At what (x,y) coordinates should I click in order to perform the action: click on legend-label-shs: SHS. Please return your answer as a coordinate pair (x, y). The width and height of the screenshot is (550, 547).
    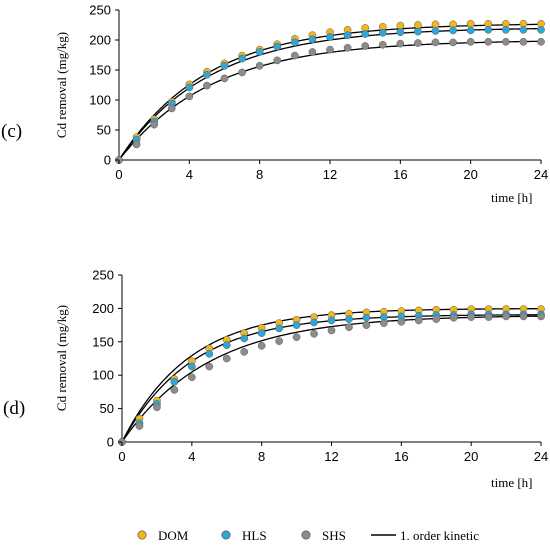
    Looking at the image, I should click on (334, 535).